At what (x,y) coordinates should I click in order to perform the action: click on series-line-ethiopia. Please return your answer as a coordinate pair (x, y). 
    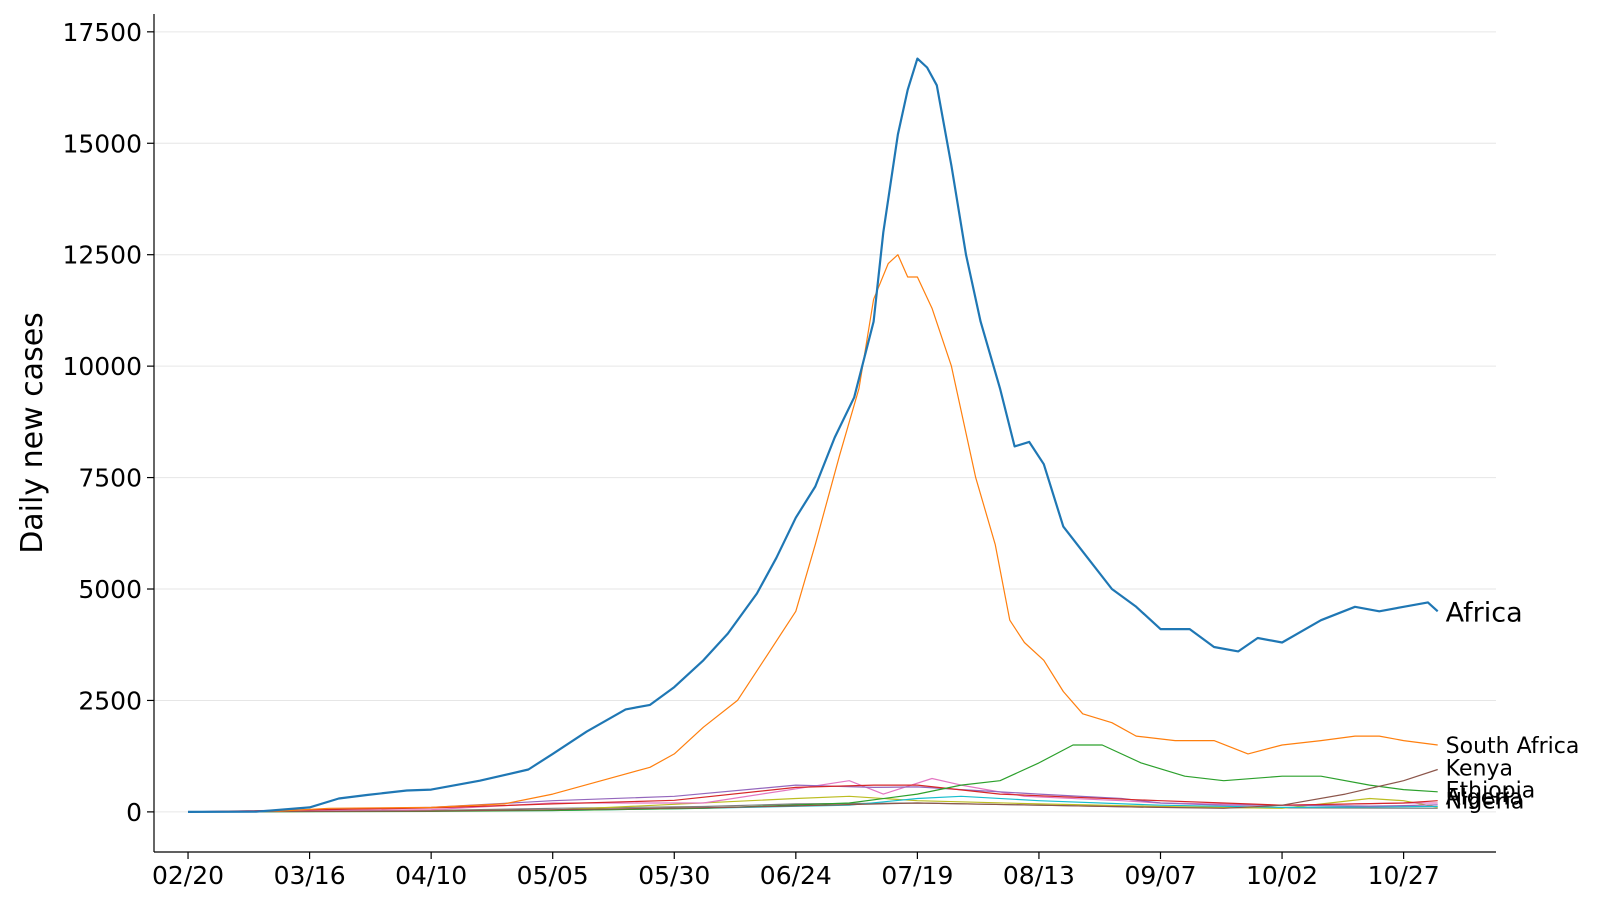
    Looking at the image, I should click on (812, 778).